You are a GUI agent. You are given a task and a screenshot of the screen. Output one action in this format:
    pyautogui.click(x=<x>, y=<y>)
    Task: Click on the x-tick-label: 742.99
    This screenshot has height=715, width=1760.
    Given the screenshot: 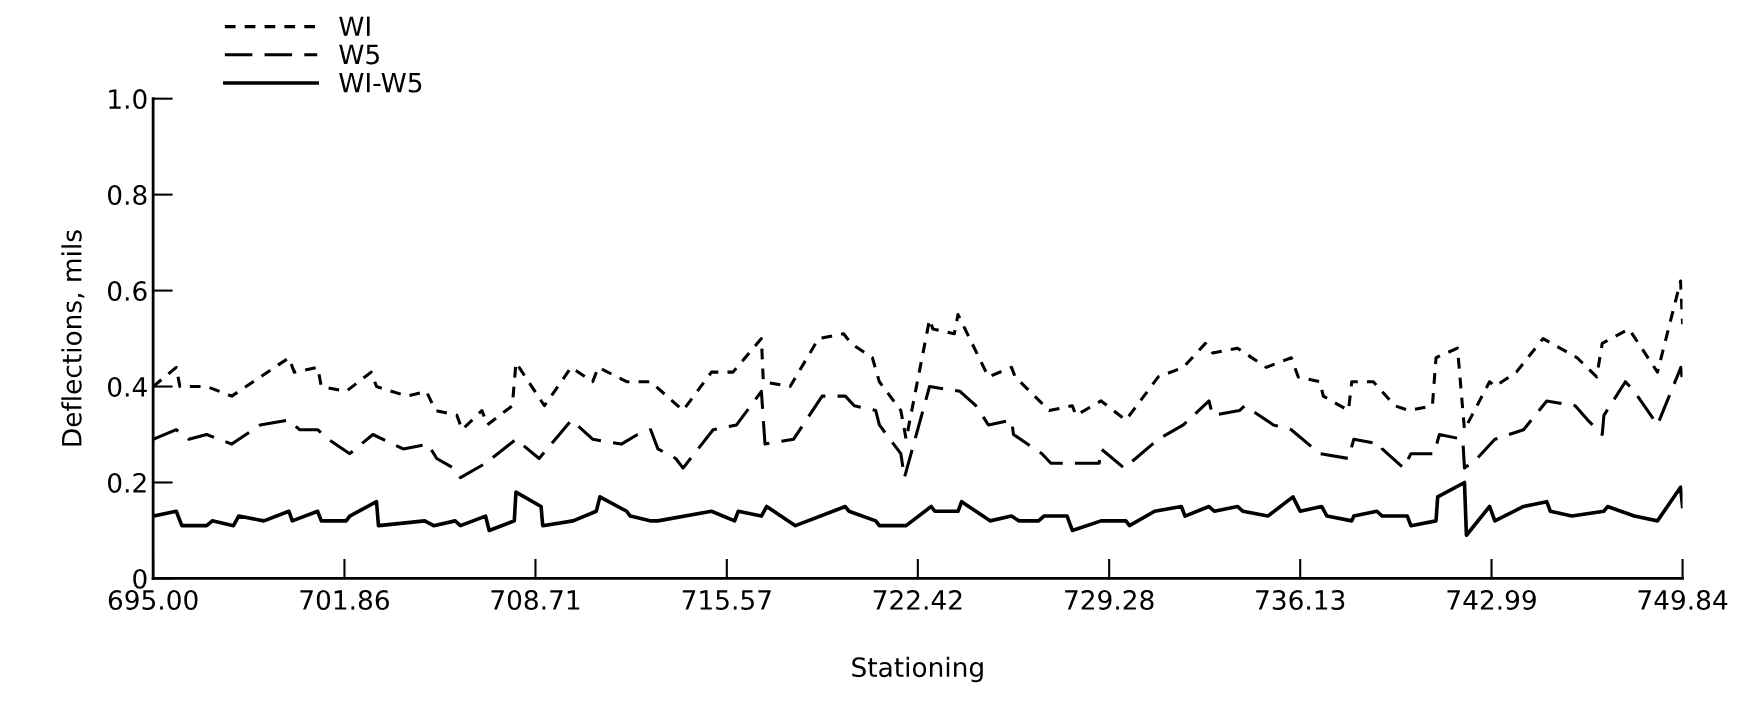 What is the action you would take?
    pyautogui.click(x=1491, y=600)
    